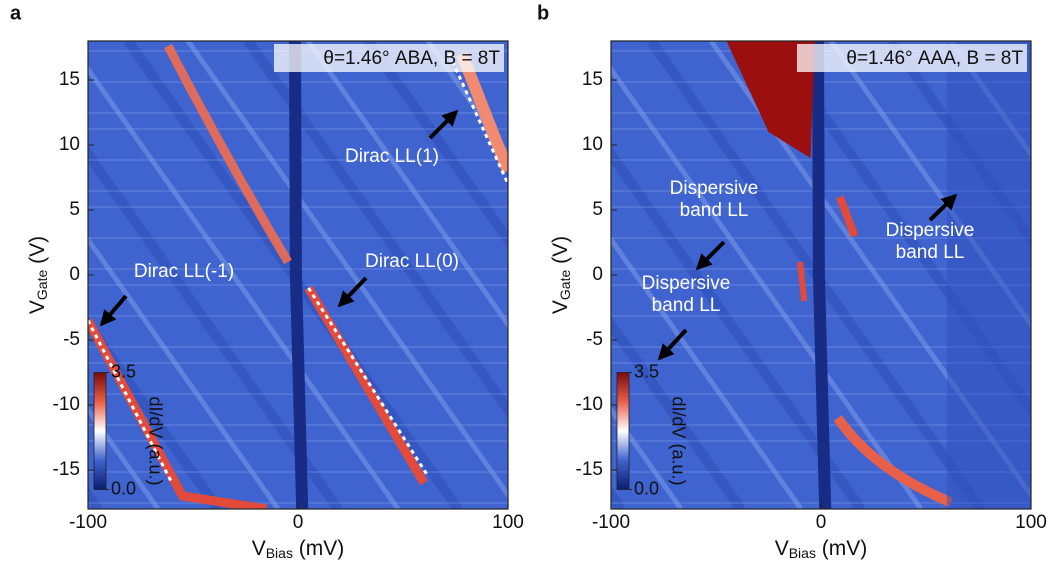 The image size is (1057, 565). What do you see at coordinates (16, 13) in the screenshot?
I see `panel-label: a` at bounding box center [16, 13].